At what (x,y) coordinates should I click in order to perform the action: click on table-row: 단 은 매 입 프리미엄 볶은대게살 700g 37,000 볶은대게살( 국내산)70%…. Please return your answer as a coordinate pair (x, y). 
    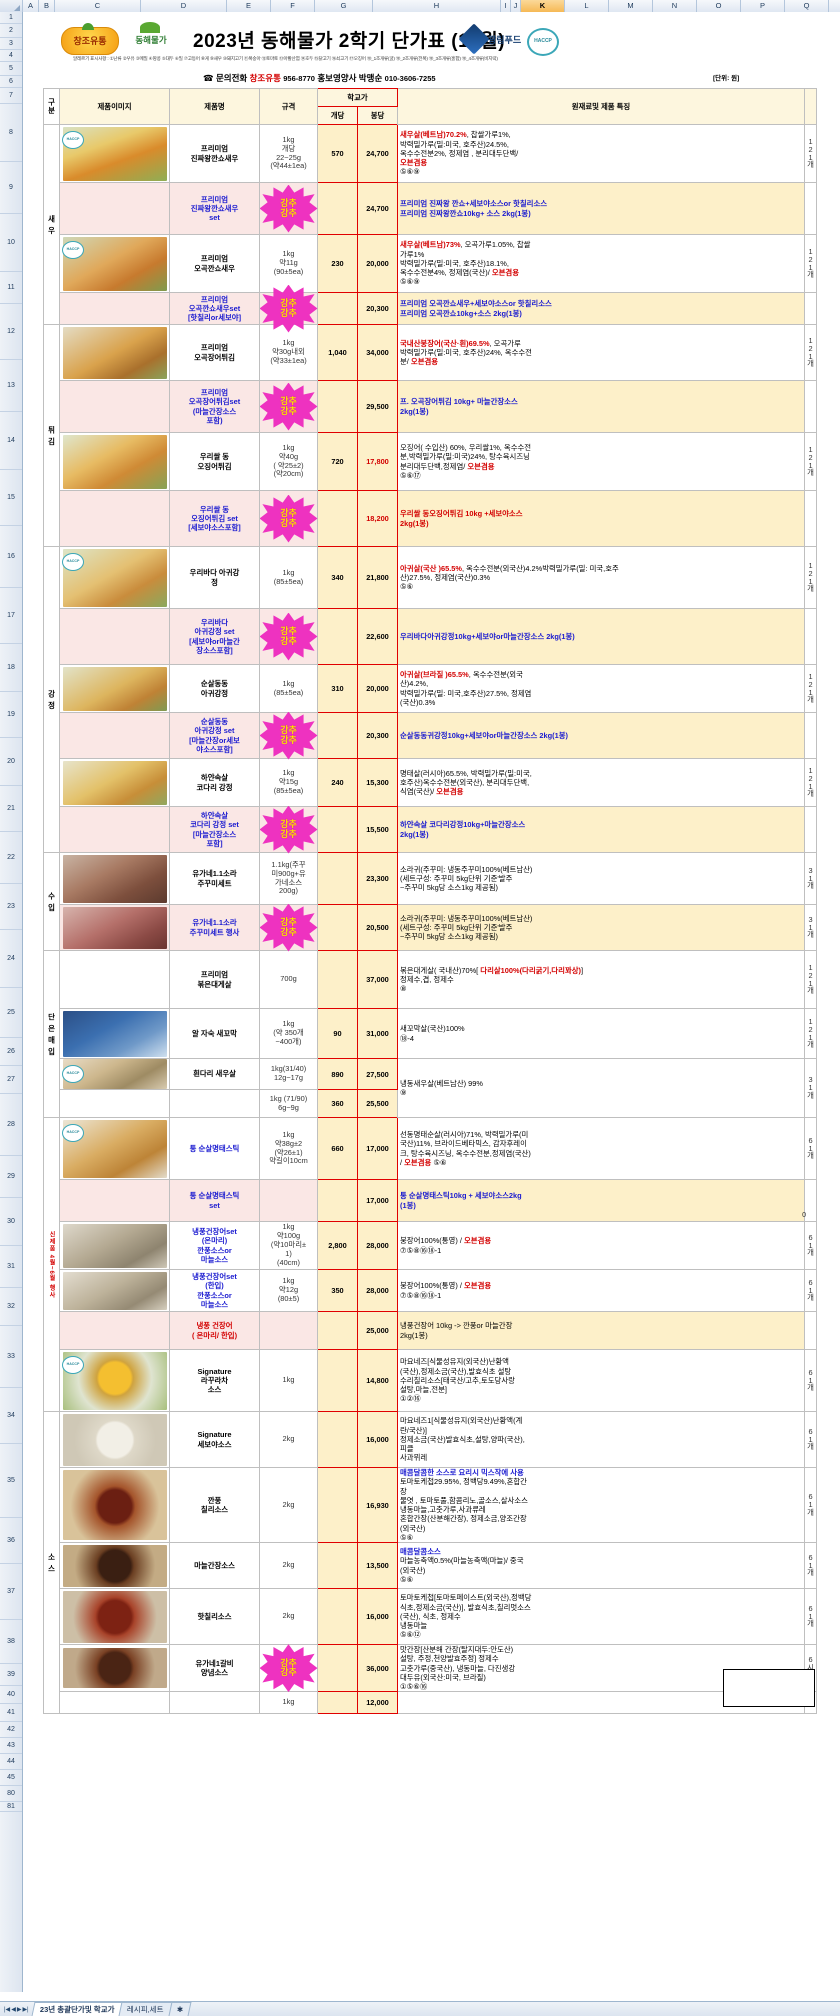
    Looking at the image, I should click on (430, 1034).